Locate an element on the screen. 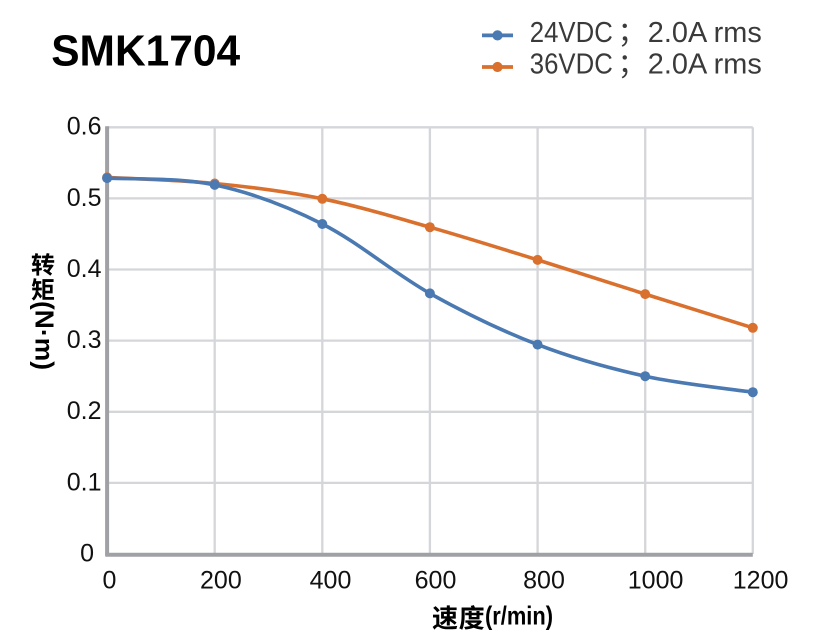  svg-text: 1000 is located at coordinates (656, 581).